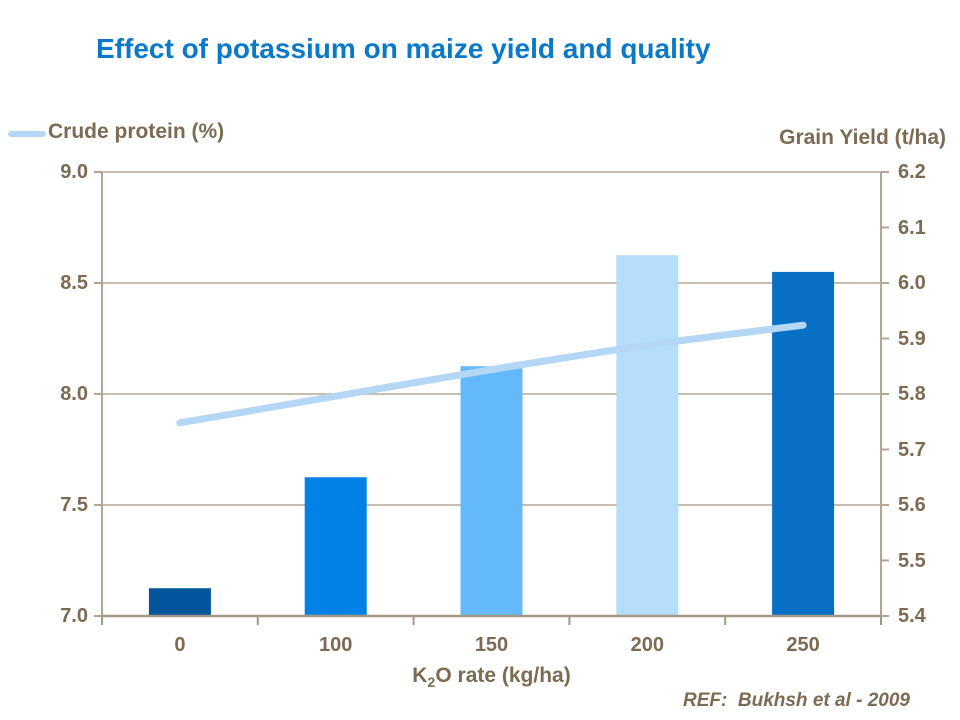 This screenshot has height=720, width=960. What do you see at coordinates (912, 616) in the screenshot?
I see `right-axis-tick-label: 5.4` at bounding box center [912, 616].